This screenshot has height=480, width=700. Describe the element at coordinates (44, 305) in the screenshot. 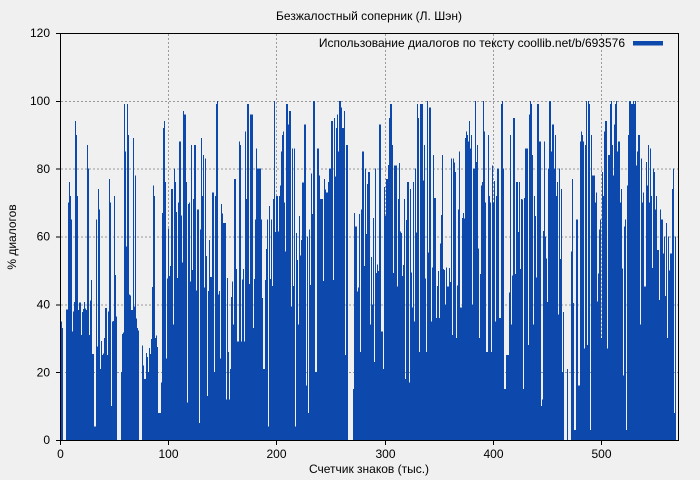

I see `svg-text: 40` at that location.